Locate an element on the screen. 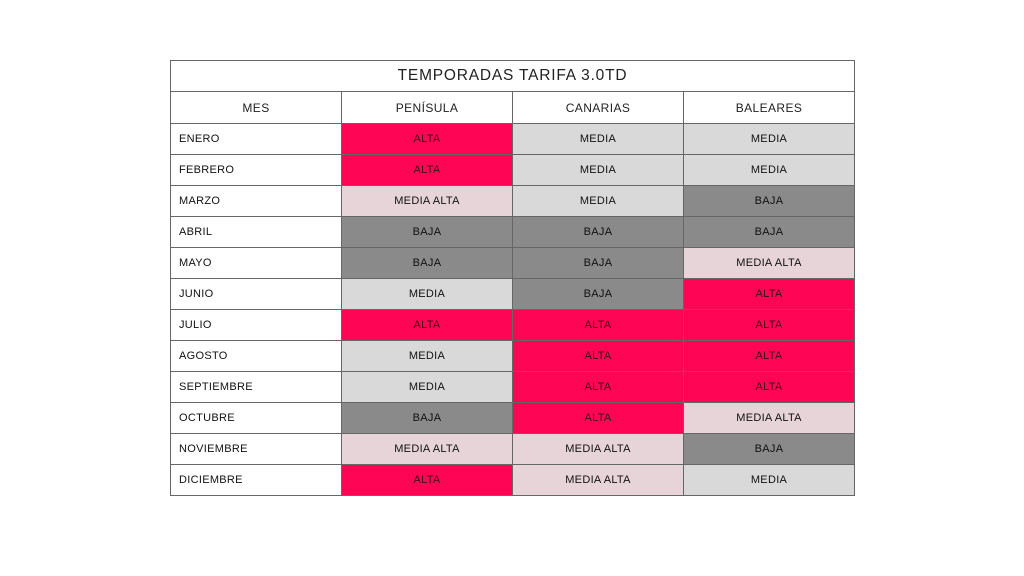 The image size is (1024, 576). header-baleares: BALEARES is located at coordinates (769, 107).